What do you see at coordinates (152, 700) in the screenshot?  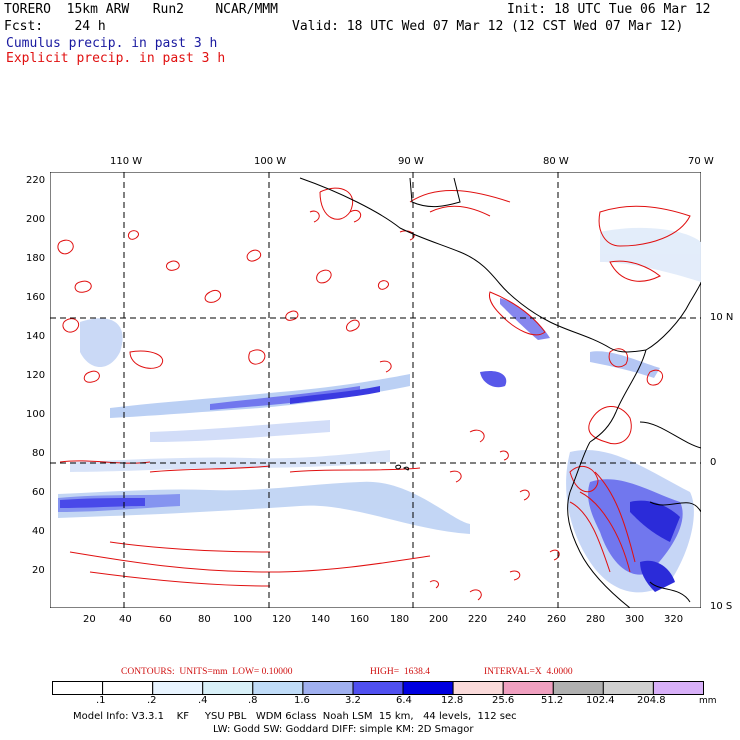 I see `legend-value: .2` at bounding box center [152, 700].